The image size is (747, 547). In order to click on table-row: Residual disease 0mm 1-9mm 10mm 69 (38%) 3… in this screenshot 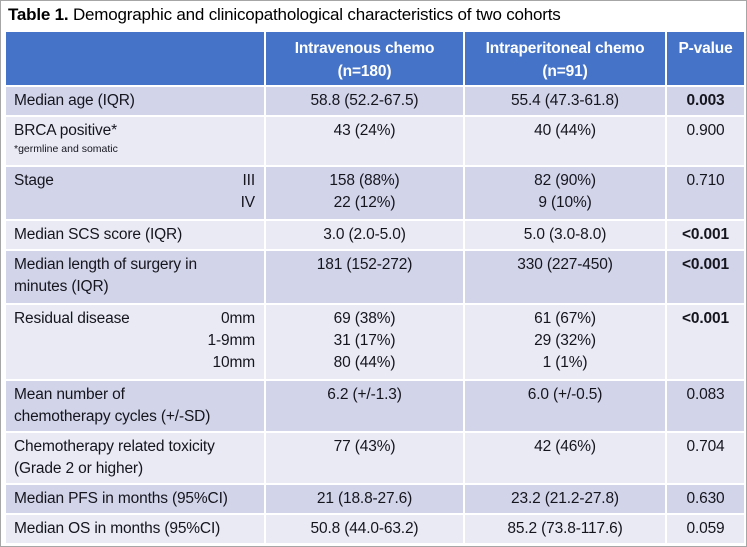, I will do `click(375, 342)`.